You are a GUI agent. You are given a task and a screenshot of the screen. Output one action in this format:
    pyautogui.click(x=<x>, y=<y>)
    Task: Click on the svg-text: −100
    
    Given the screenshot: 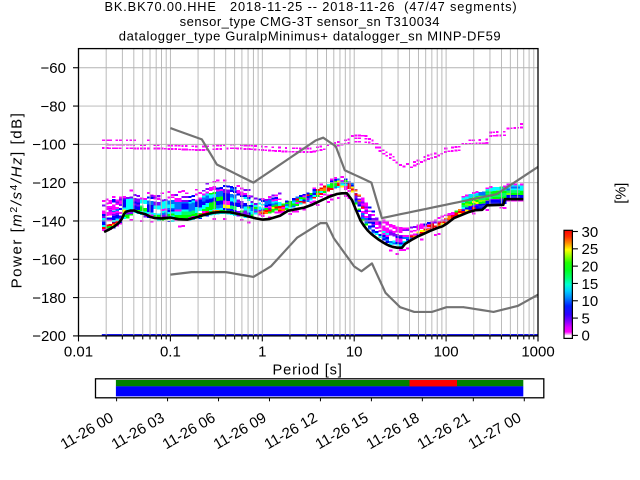 What is the action you would take?
    pyautogui.click(x=49, y=145)
    